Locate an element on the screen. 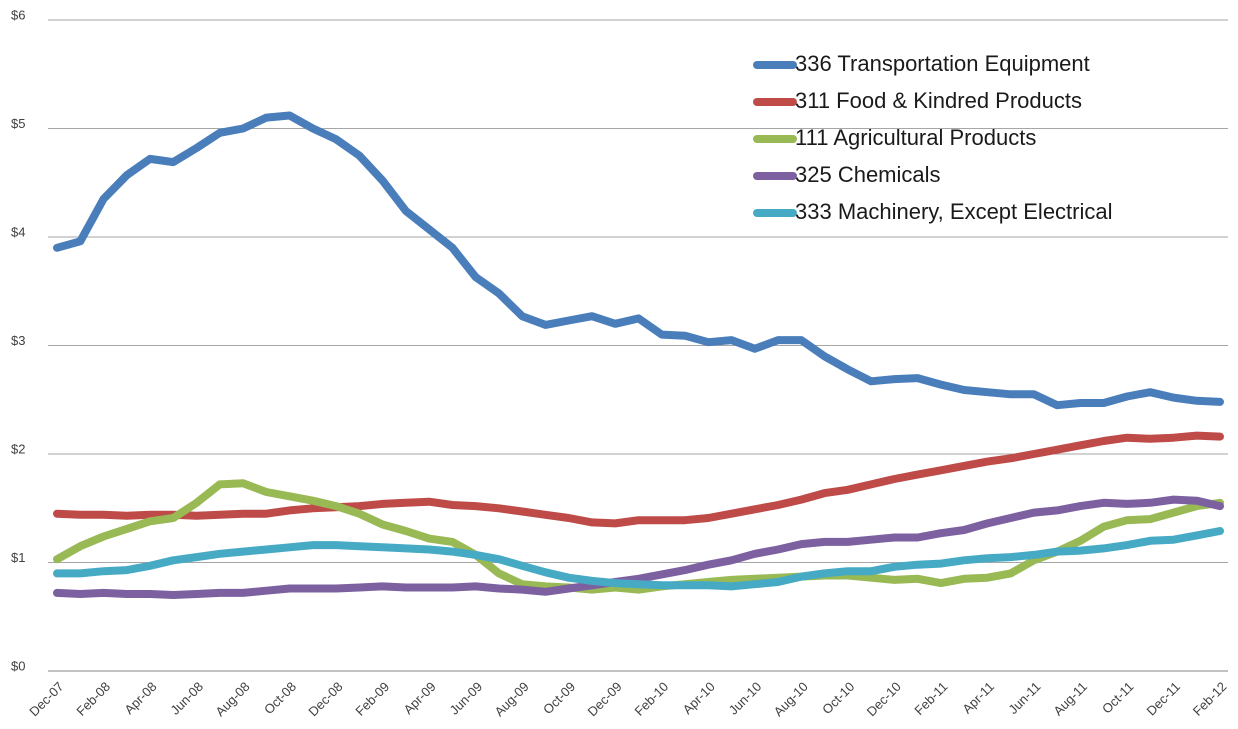 The height and width of the screenshot is (729, 1238). x-tick-label: Oct-11 is located at coordinates (1118, 698).